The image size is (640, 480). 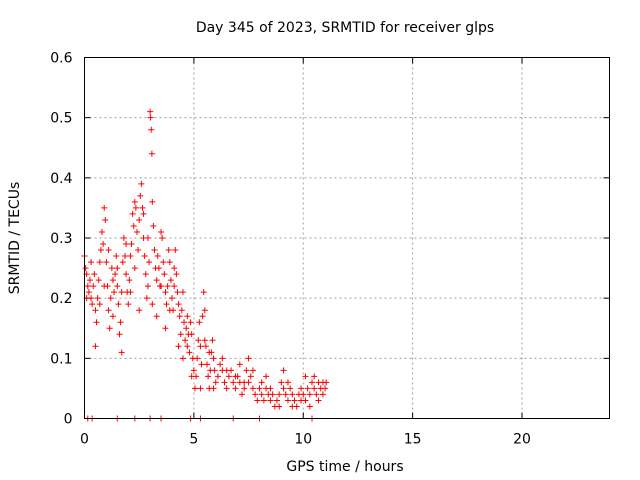 I want to click on y-tick-label: 0.1, so click(x=61, y=359).